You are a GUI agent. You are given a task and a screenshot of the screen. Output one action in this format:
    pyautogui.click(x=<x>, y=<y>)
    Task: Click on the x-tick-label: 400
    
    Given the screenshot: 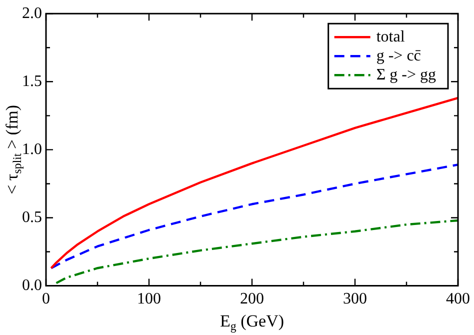 What is the action you would take?
    pyautogui.click(x=458, y=299)
    